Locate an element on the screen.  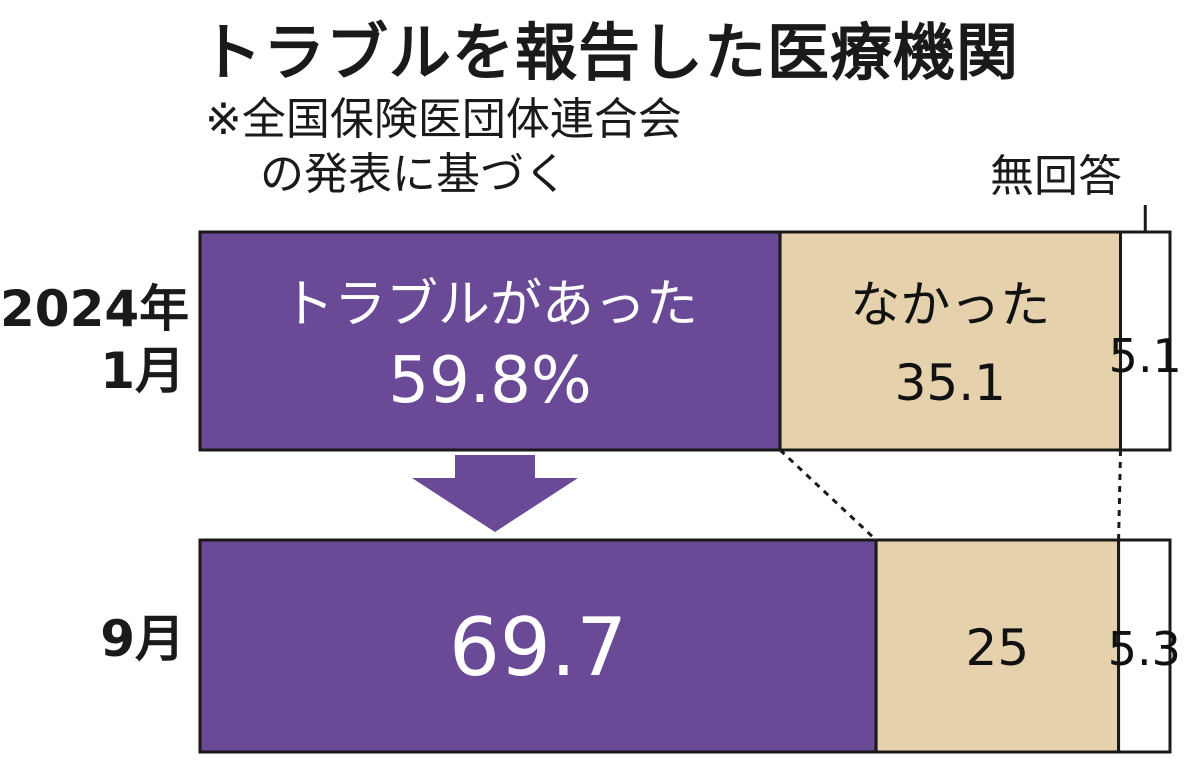
series-name-had-trouble: トラブルがあった is located at coordinates (490, 305).